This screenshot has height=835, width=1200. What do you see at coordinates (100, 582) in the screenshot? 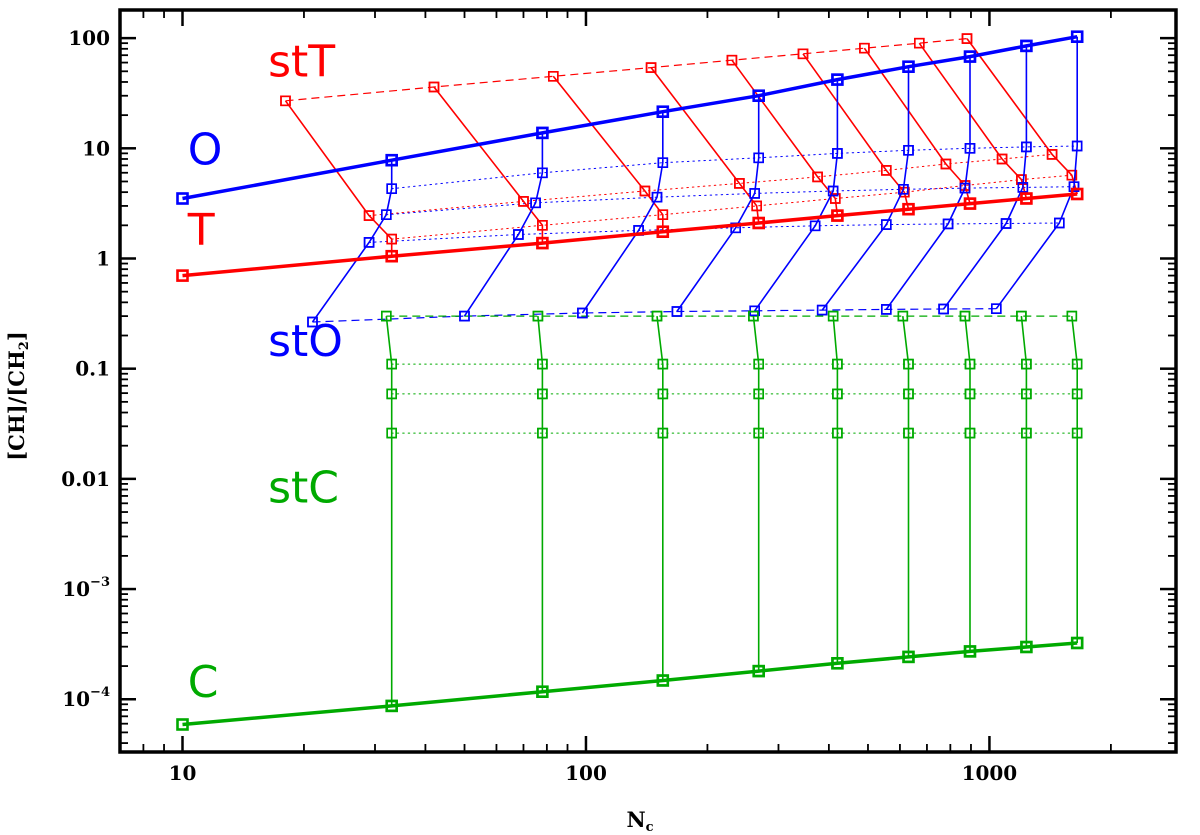
I see `tick-exponent: −3` at bounding box center [100, 582].